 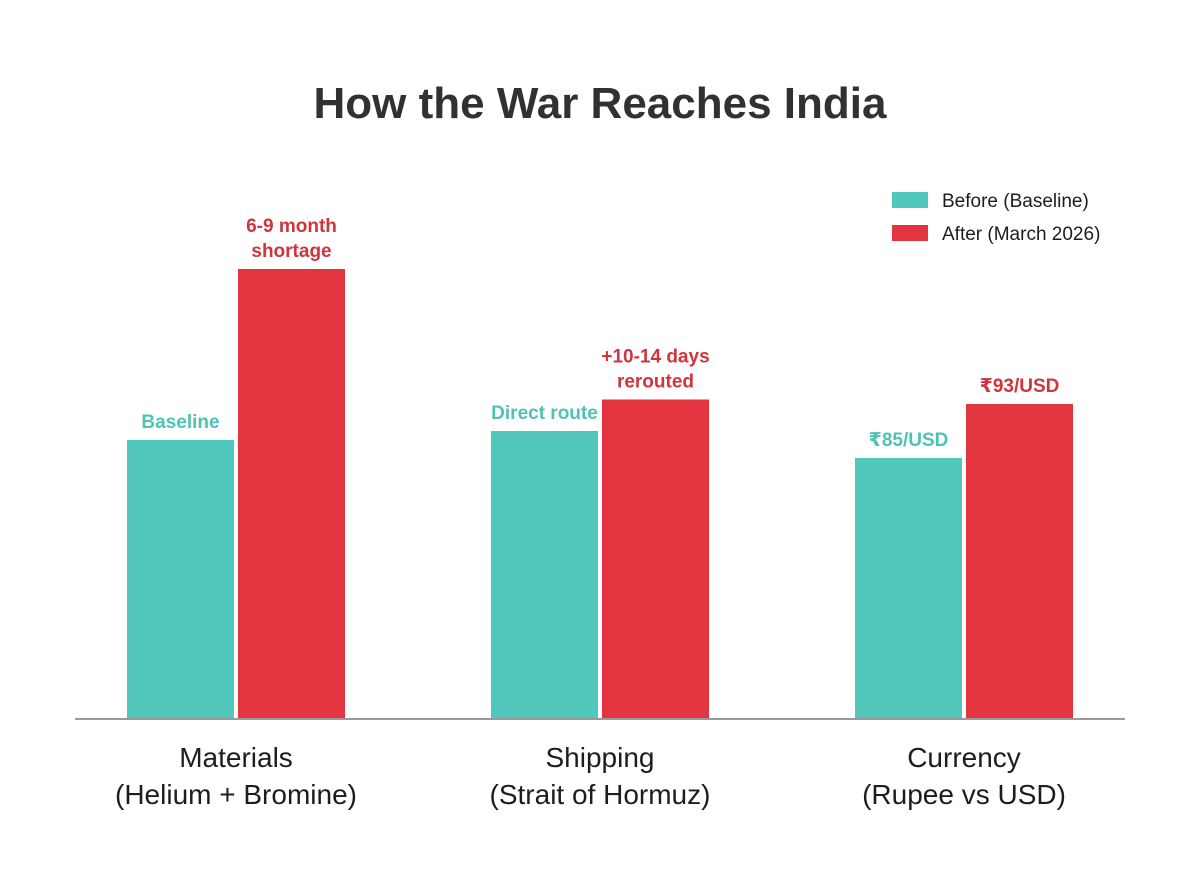 What do you see at coordinates (1020, 386) in the screenshot?
I see `data-label: ₹93/USD` at bounding box center [1020, 386].